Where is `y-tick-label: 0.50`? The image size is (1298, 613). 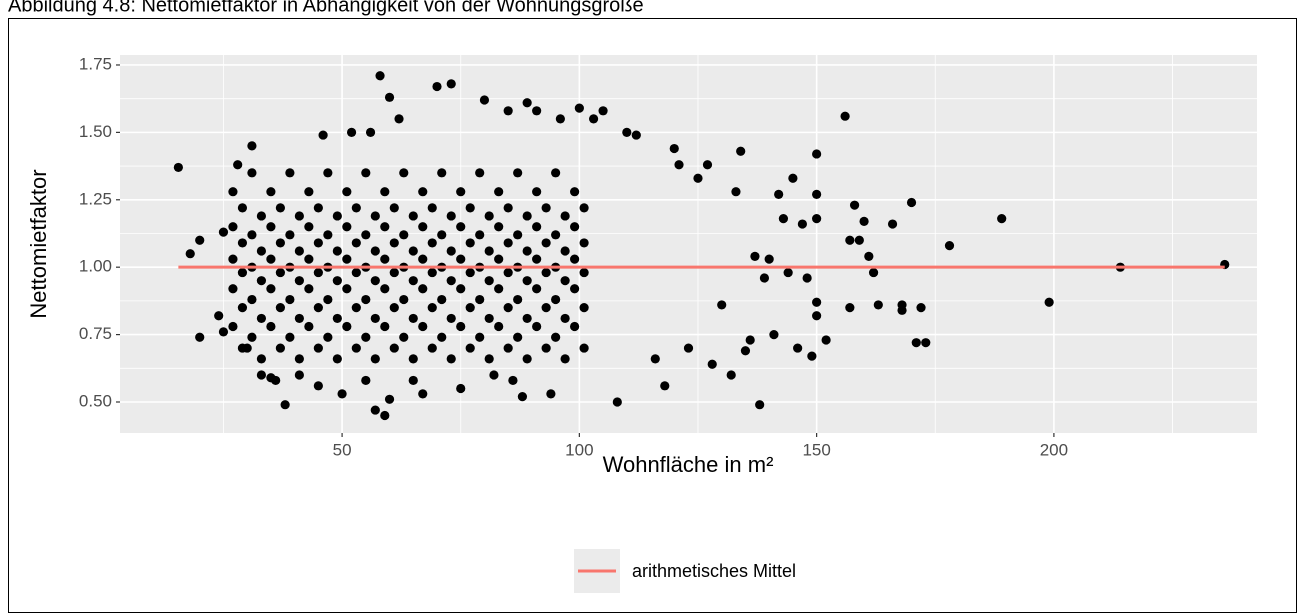 y-tick-label: 0.50 is located at coordinates (95, 400).